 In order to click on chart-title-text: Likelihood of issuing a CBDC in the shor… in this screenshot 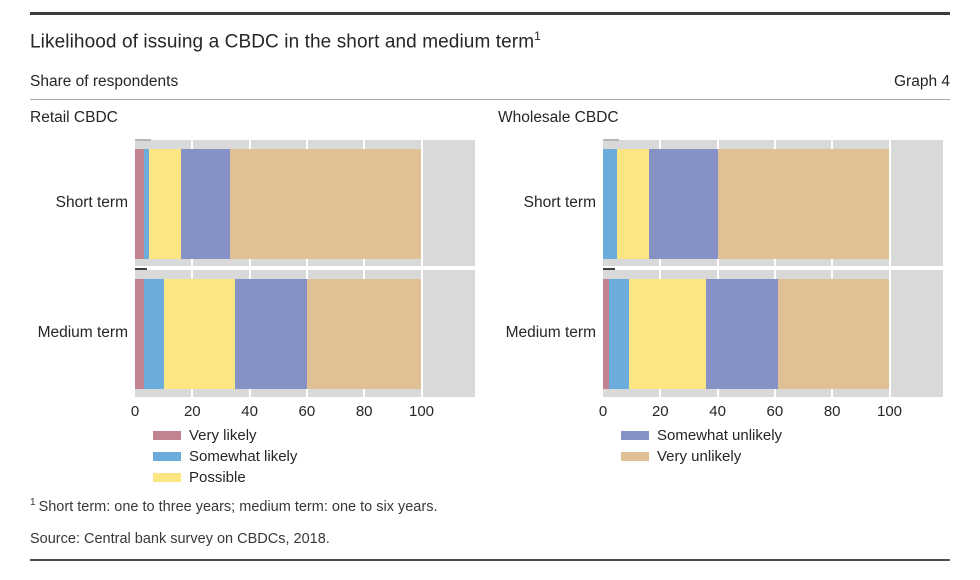, I will do `click(282, 42)`.